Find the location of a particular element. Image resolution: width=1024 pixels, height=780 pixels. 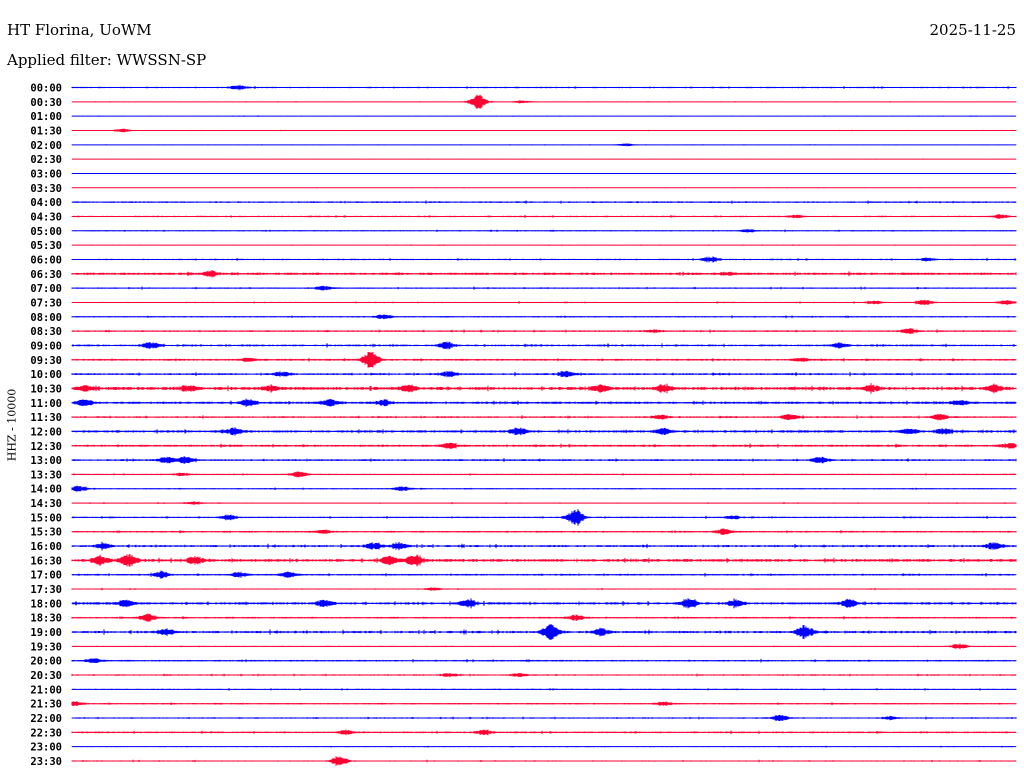

row-time-label: 07:00 is located at coordinates (46, 289).